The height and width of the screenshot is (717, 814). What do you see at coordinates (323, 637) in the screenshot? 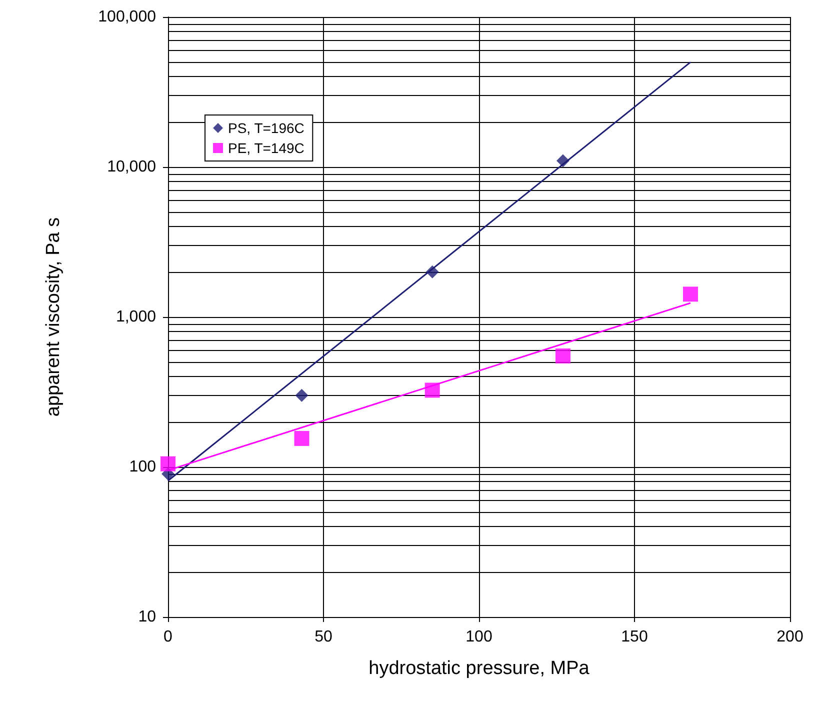
I see `x-tick-label: 50` at bounding box center [323, 637].